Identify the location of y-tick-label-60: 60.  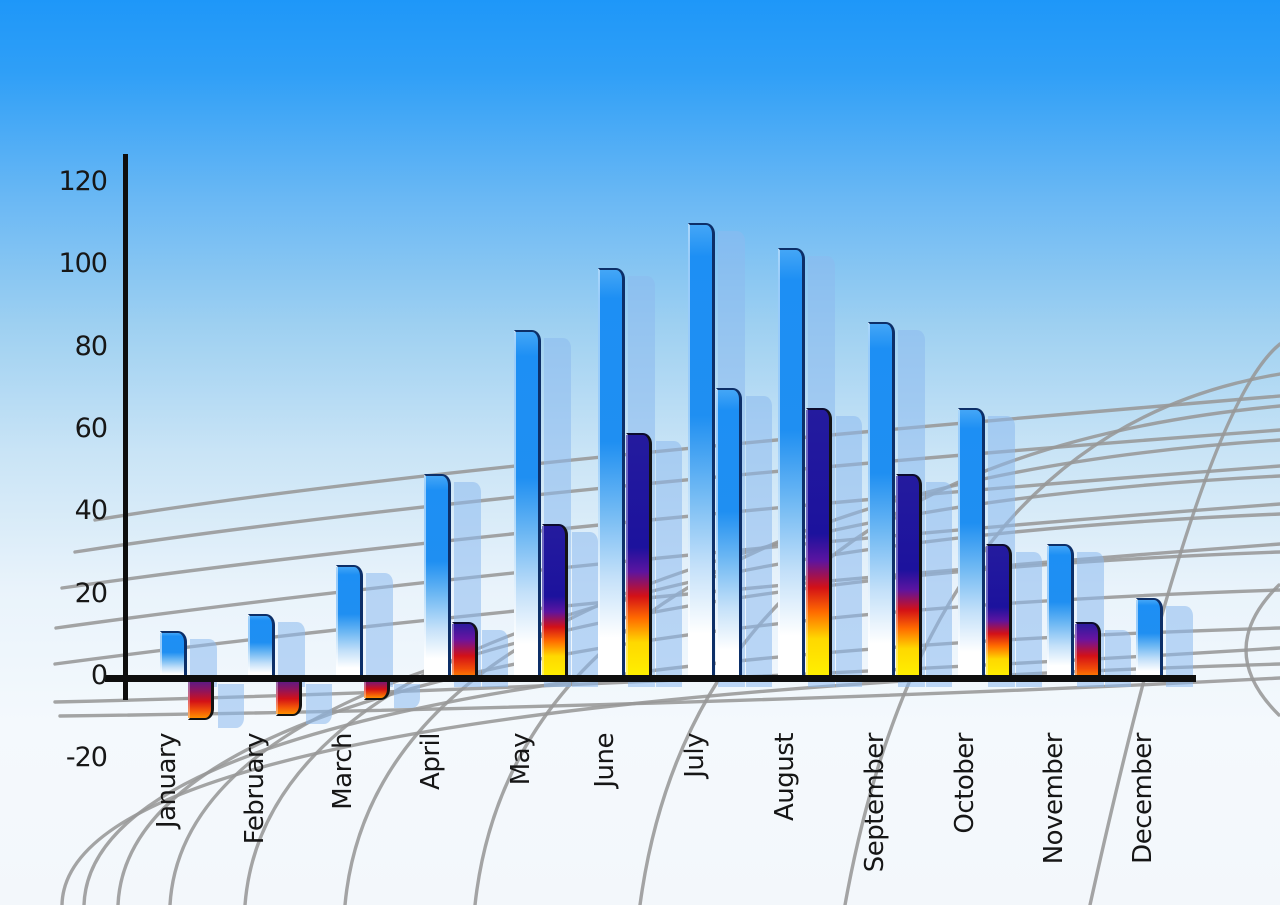
(91, 428).